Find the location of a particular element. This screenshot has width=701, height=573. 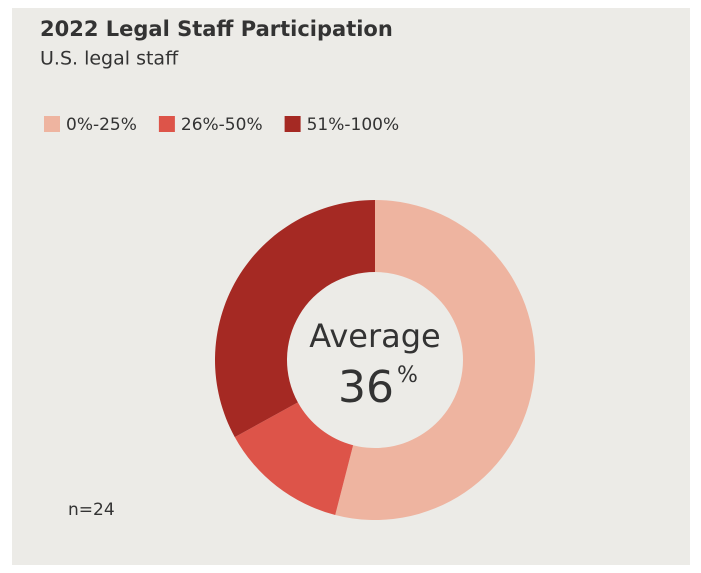

chart-title: 2022 Legal Staff Participation is located at coordinates (216, 29).